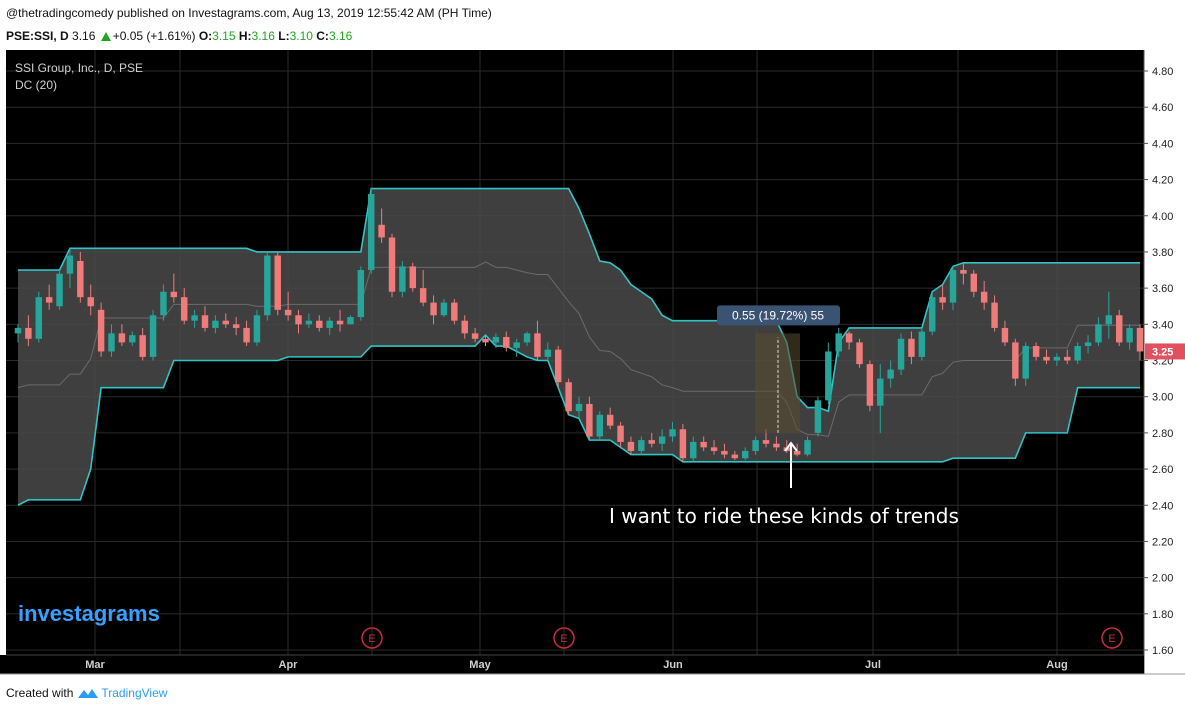 This screenshot has height=711, width=1185. I want to click on tradingview-link: TradingView, so click(134, 693).